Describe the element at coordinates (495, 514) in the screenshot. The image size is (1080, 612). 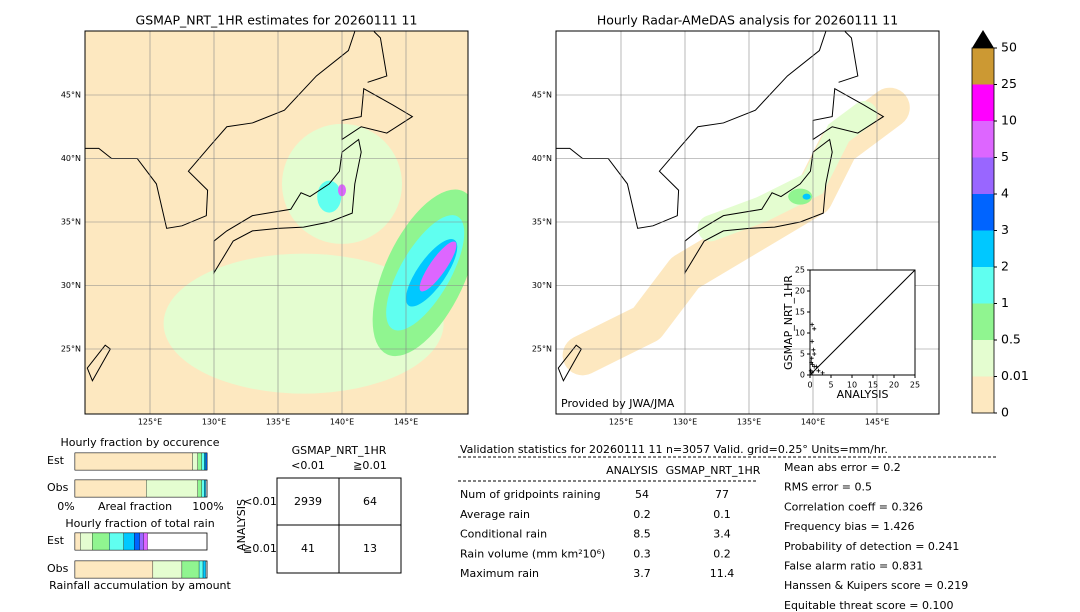
I see `stat-label: Average rain` at that location.